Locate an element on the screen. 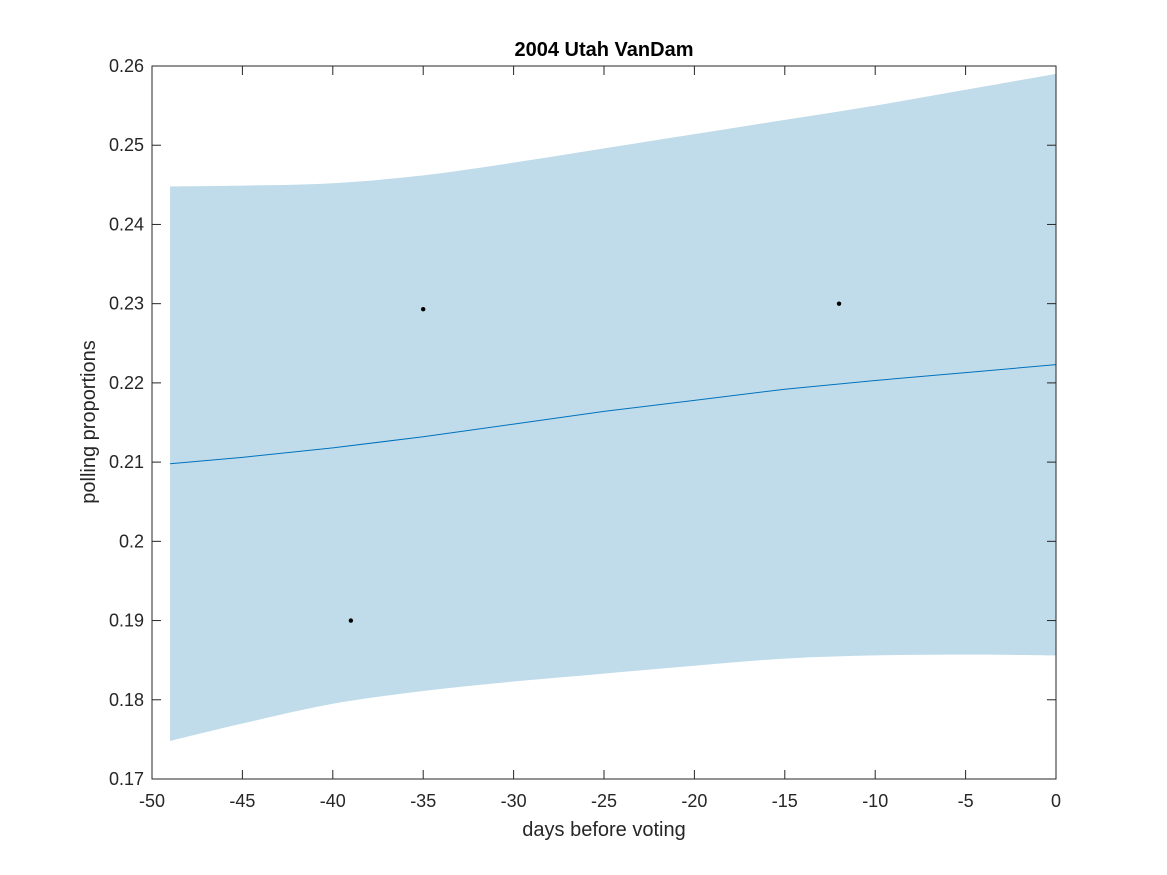 This screenshot has width=1167, height=875. y-tick-label: 0.24 is located at coordinates (126, 224).